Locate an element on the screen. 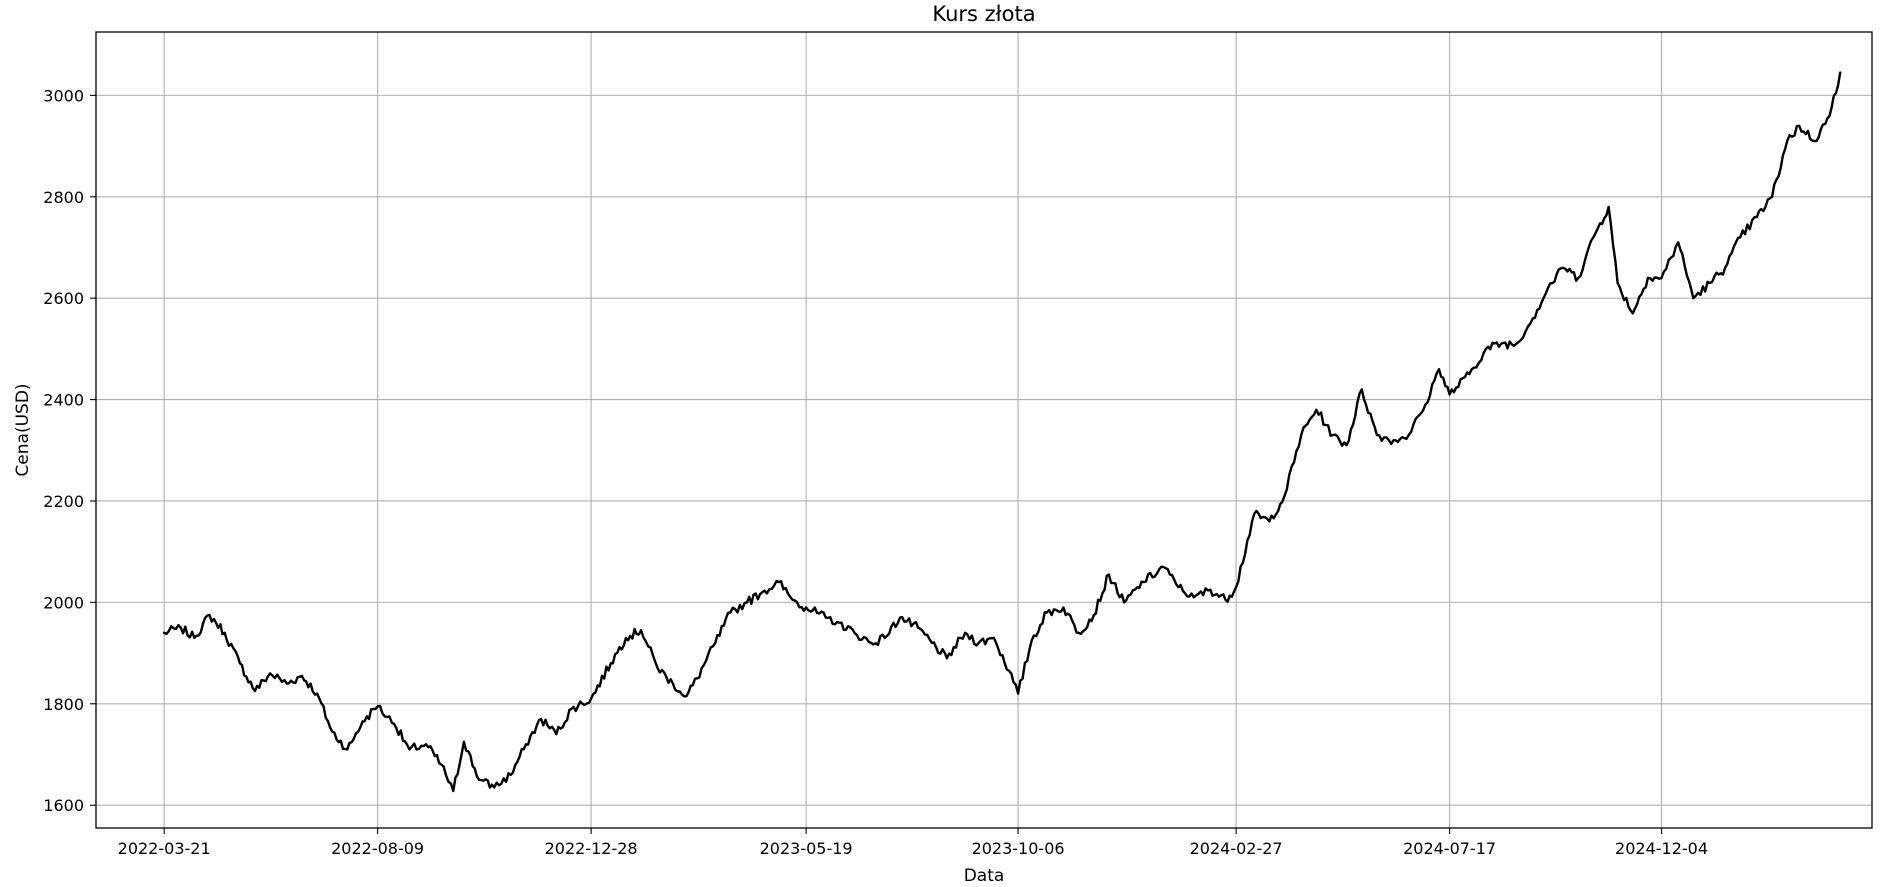  x-tick-label: 2024-02-27 is located at coordinates (1236, 848).